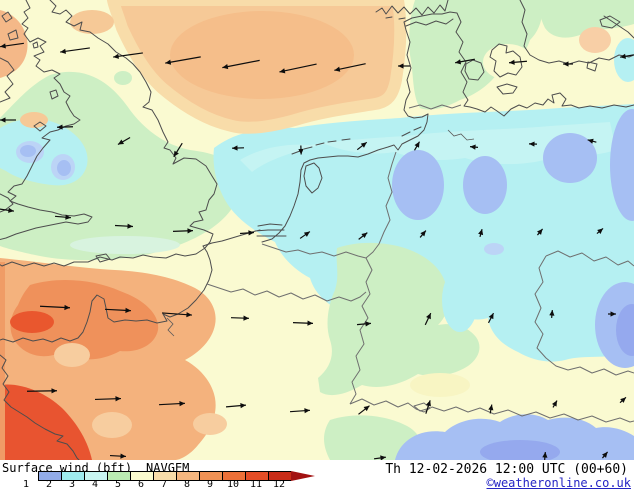  I want to click on wind-scale-number: 9, so click(210, 484).